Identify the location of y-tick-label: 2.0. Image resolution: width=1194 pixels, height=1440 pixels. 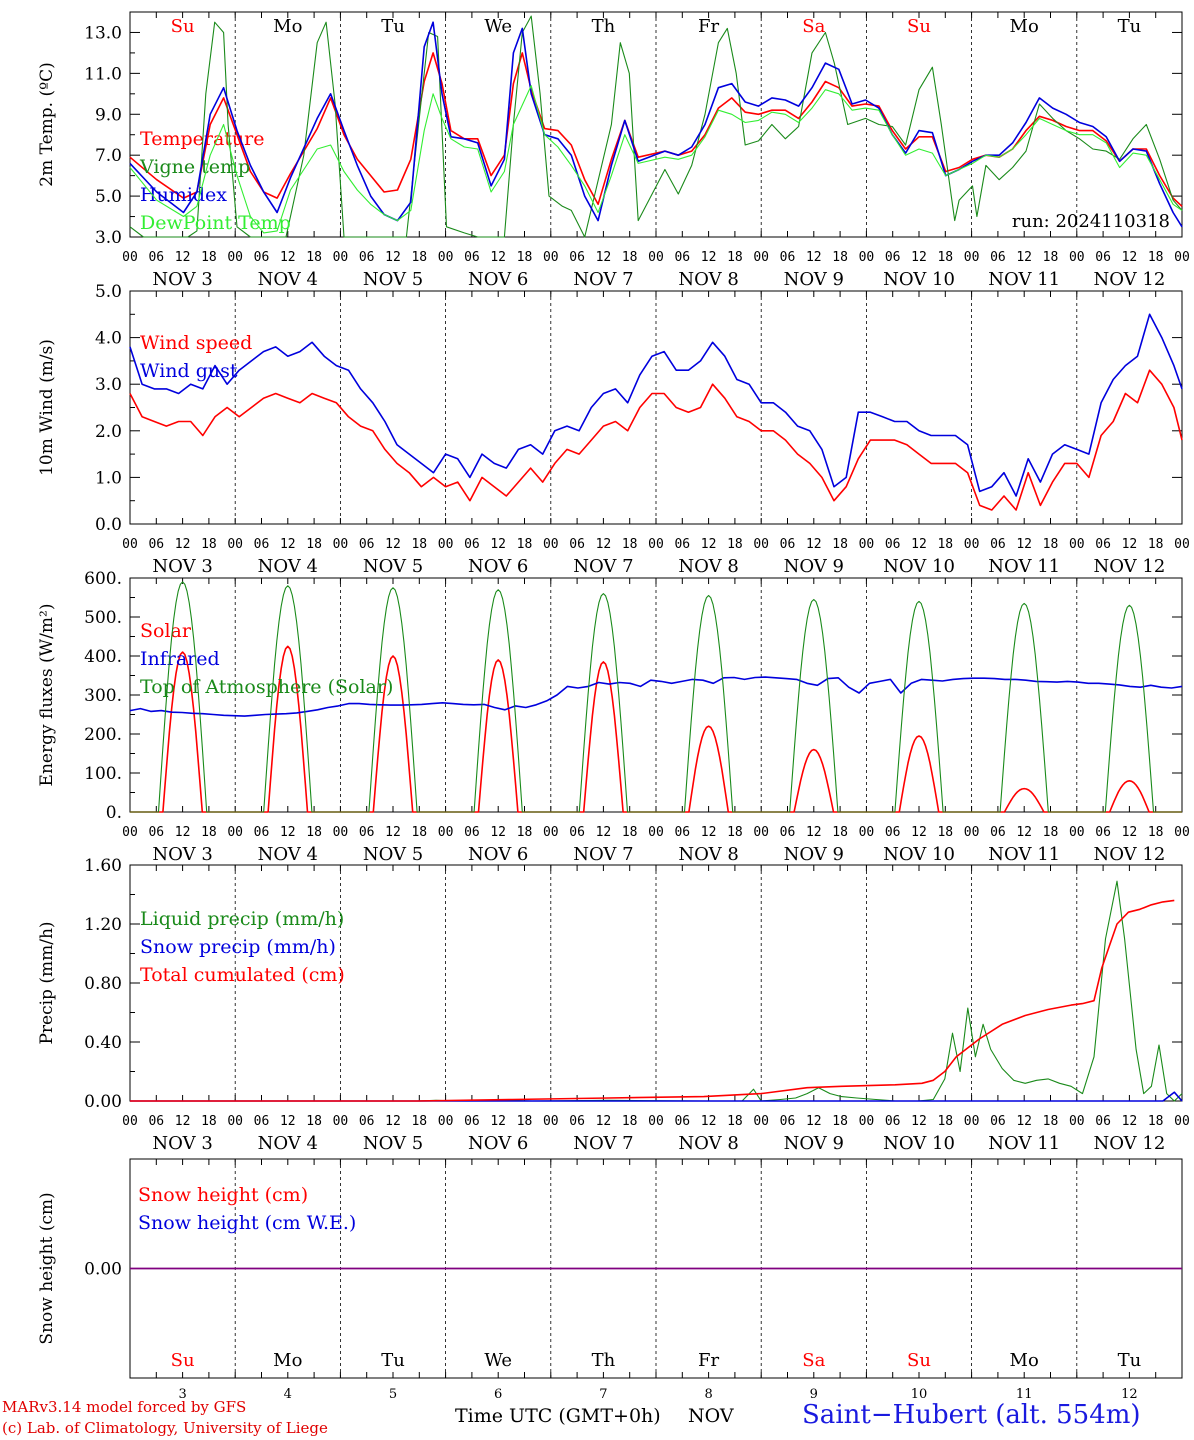
(108, 432).